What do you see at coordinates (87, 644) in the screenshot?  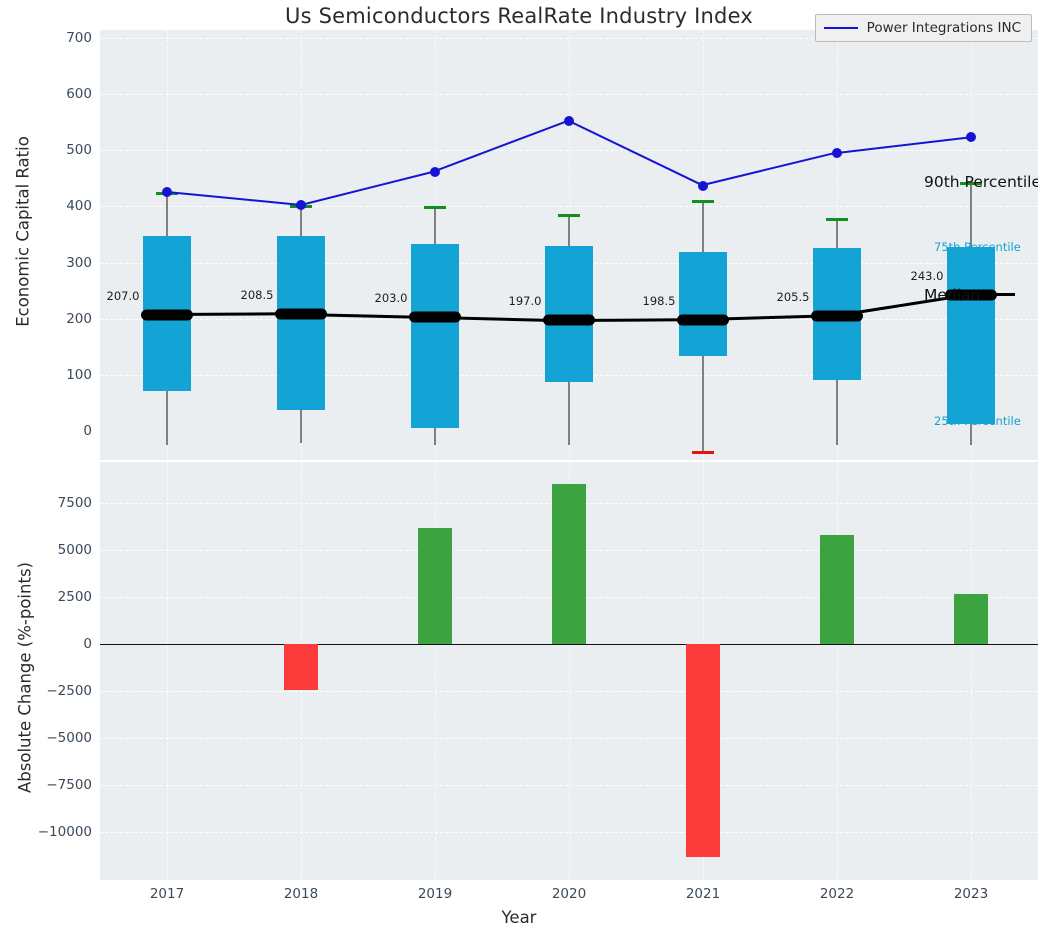 I see `y-tick-bottom: 0` at bounding box center [87, 644].